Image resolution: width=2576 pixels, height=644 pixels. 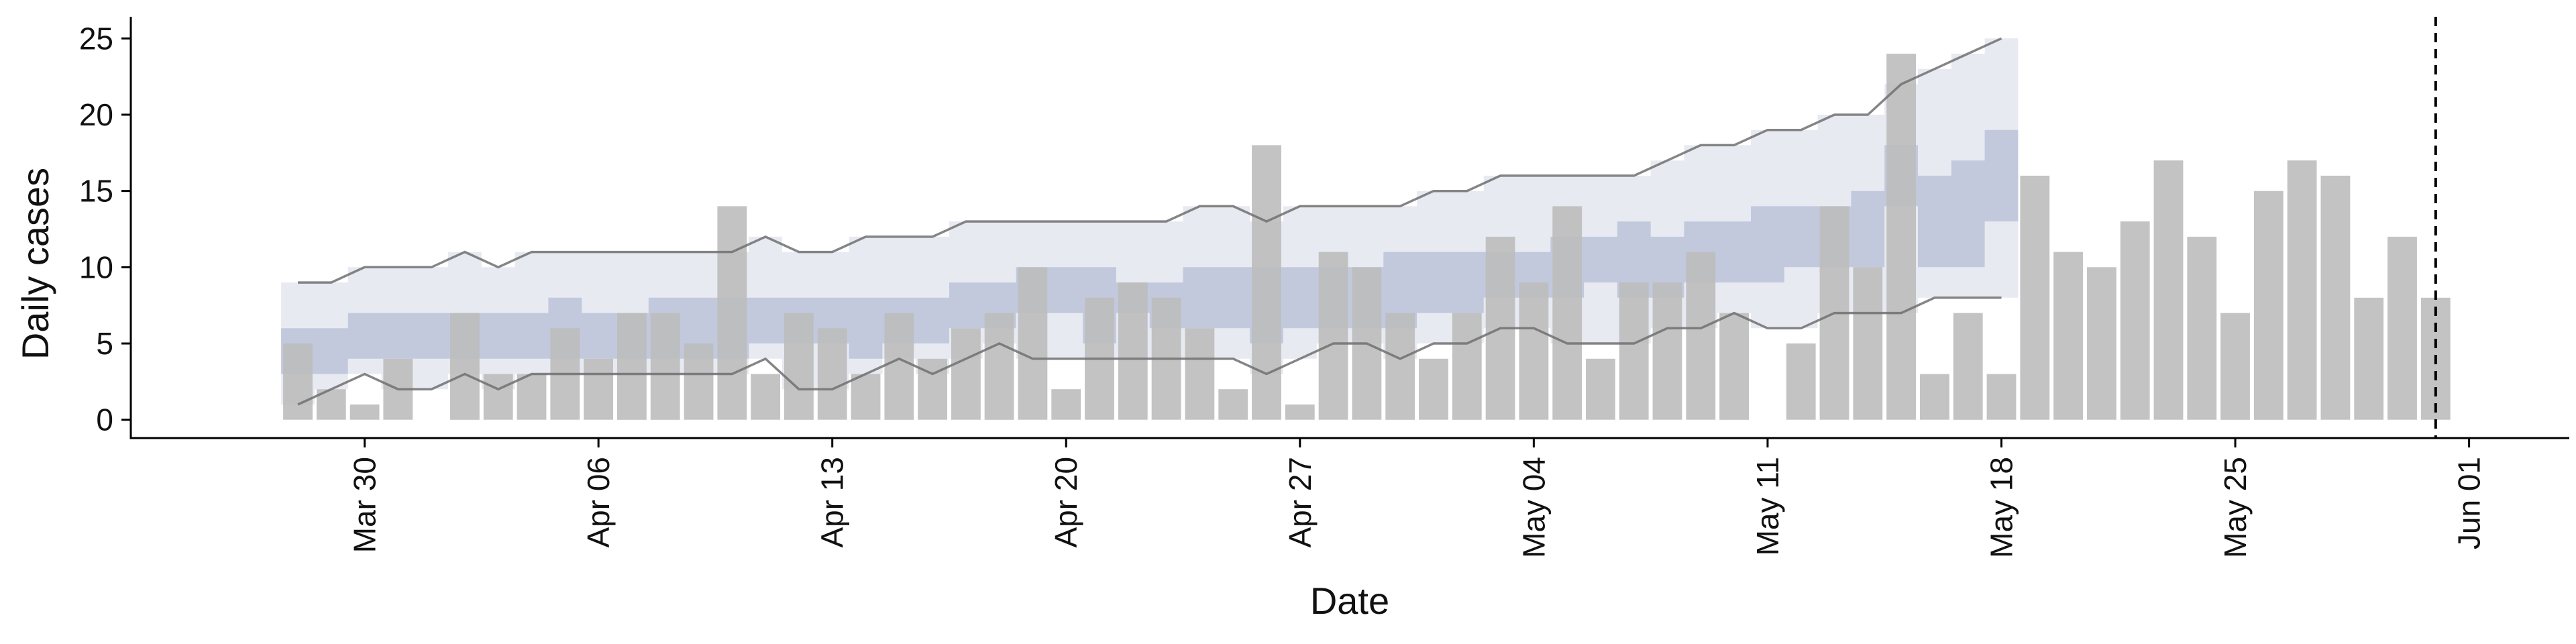 I want to click on forecast-lower-line, so click(x=1149, y=351).